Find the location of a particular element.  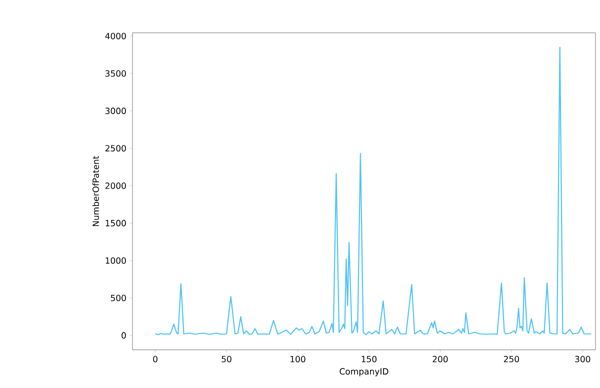

x-tick-label: 100 is located at coordinates (298, 359).